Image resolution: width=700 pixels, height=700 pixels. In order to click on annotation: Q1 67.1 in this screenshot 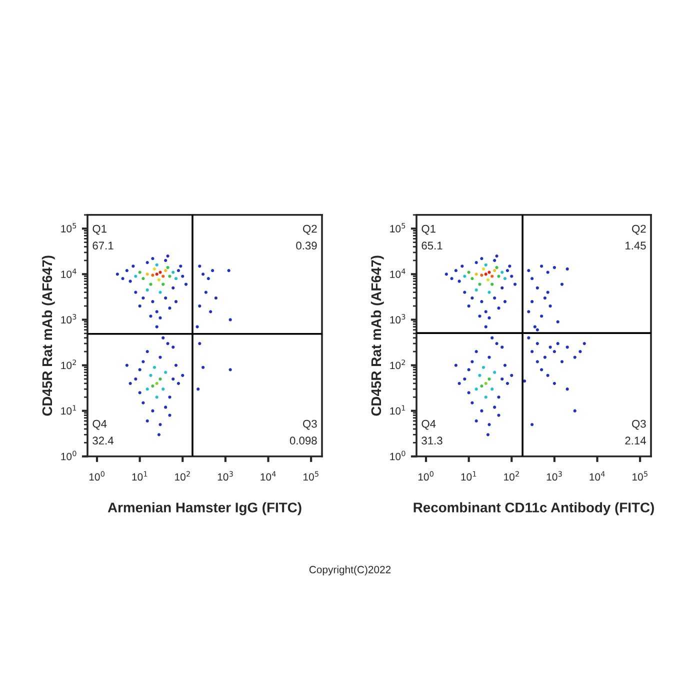, I will do `click(103, 237)`.